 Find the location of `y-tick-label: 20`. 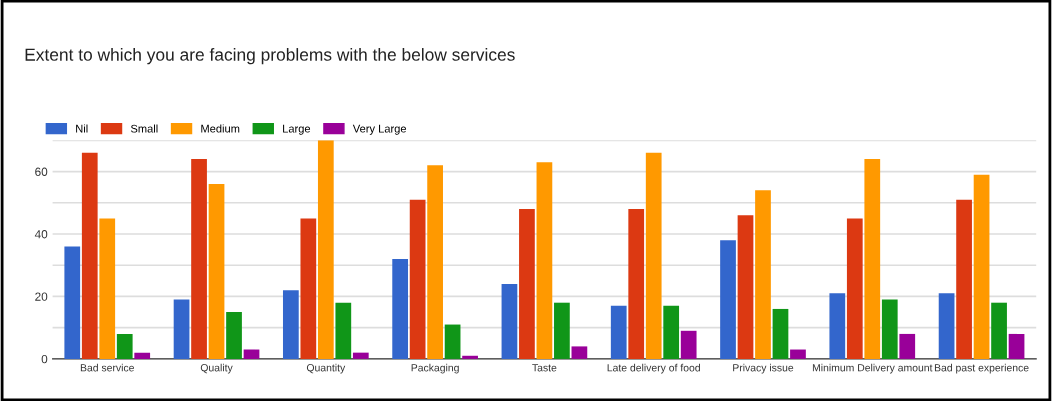

y-tick-label: 20 is located at coordinates (41, 296).